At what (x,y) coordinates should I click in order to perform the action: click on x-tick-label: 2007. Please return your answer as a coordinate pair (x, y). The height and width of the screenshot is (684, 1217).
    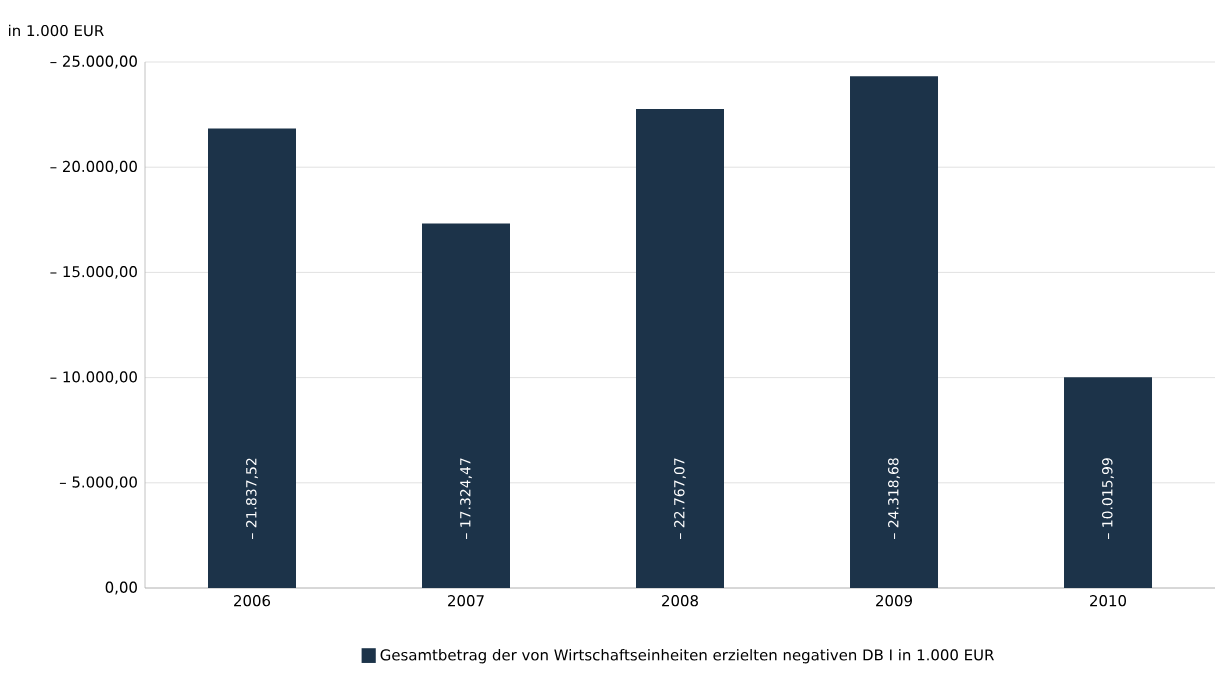
    Looking at the image, I should click on (466, 601).